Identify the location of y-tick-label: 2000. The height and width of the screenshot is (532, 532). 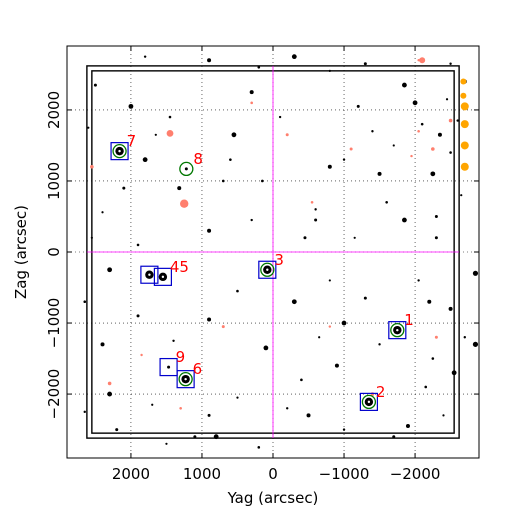
(54, 110).